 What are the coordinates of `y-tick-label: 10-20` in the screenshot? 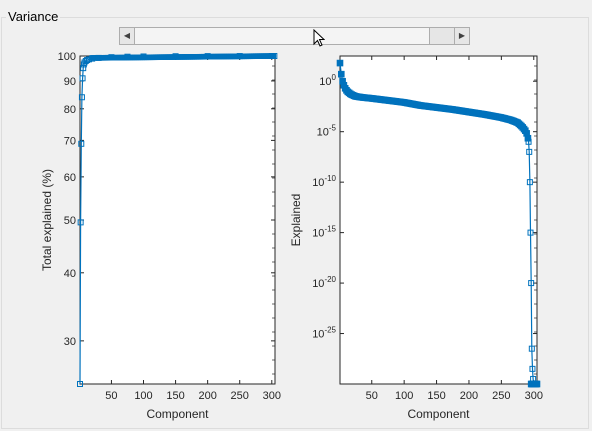 It's located at (324, 282).